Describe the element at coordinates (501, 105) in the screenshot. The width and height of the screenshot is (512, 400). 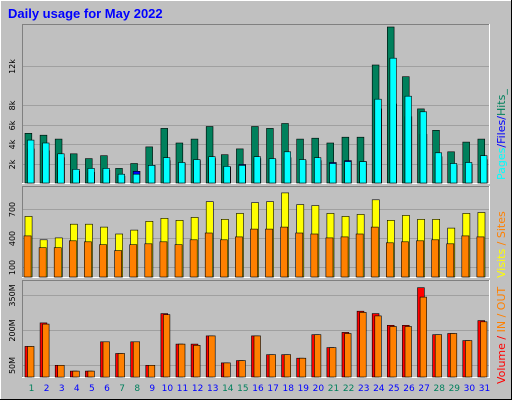
I see `legend-entry: Hits` at that location.